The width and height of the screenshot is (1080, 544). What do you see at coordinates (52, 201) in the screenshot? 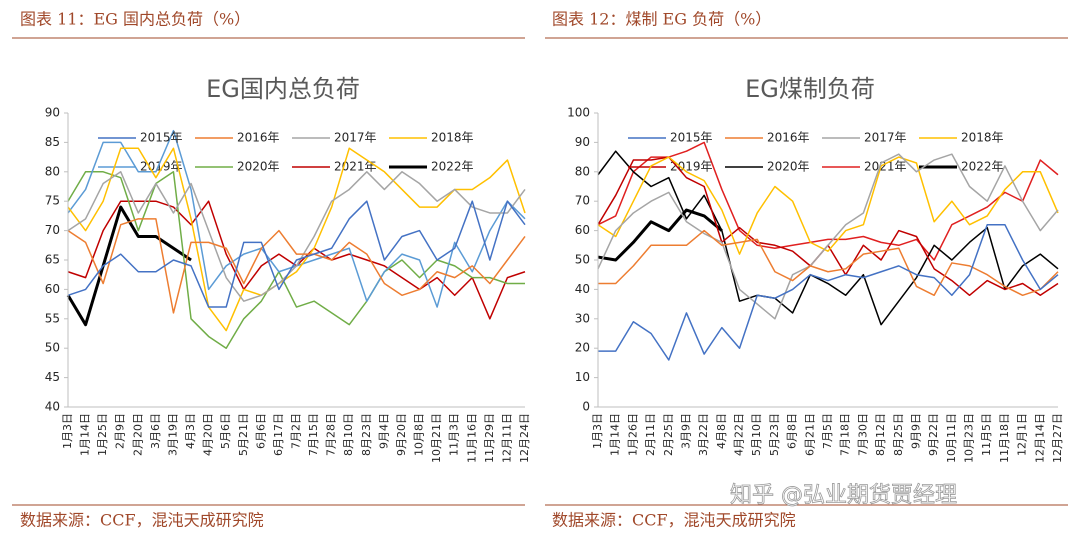
I see `y-tick-label: 75` at bounding box center [52, 201].